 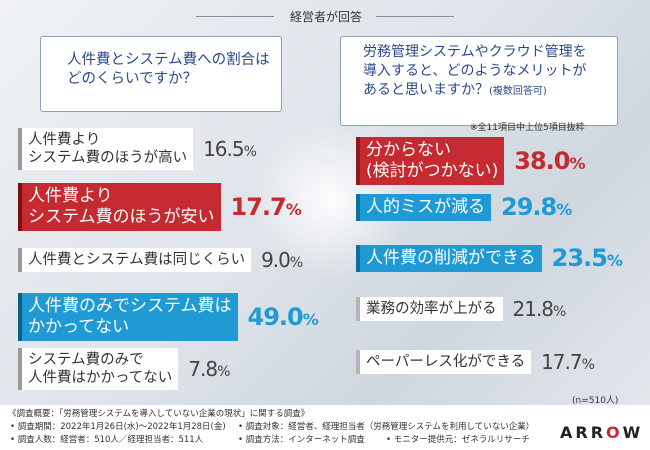 I want to click on bar-row: 分からない (検討がつかない) 38.0%, so click(x=471, y=161).